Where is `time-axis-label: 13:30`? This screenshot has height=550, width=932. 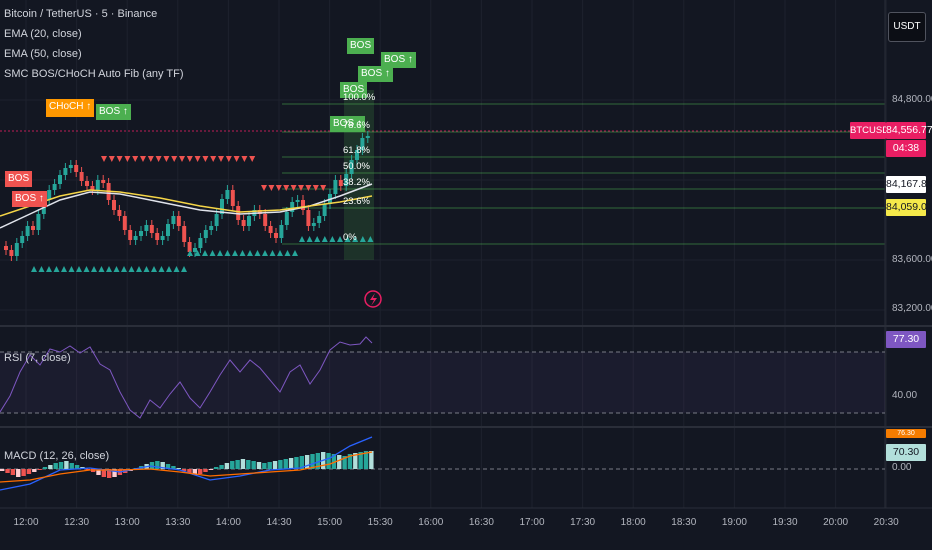
time-axis-label: 13:30 is located at coordinates (178, 522).